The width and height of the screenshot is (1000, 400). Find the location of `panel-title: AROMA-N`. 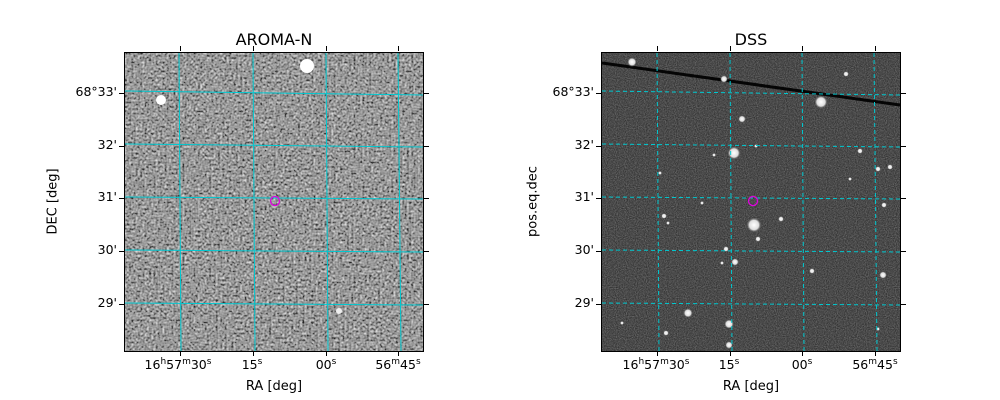

panel-title: AROMA-N is located at coordinates (274, 39).